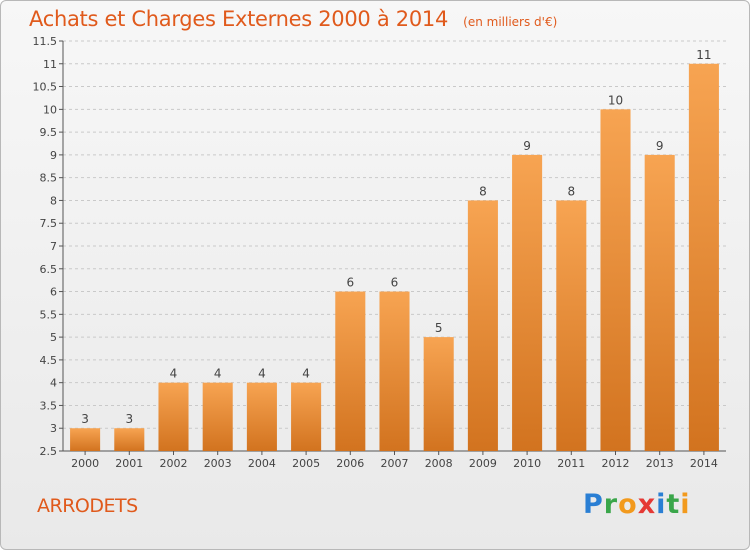 The width and height of the screenshot is (750, 550). Describe the element at coordinates (350, 463) in the screenshot. I see `x-tick-label: 2006` at that location.